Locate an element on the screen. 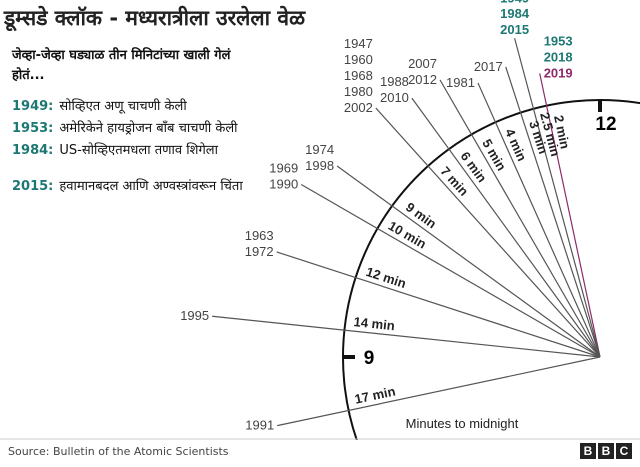 This screenshot has height=467, width=640. year-label: 1981 is located at coordinates (460, 82).